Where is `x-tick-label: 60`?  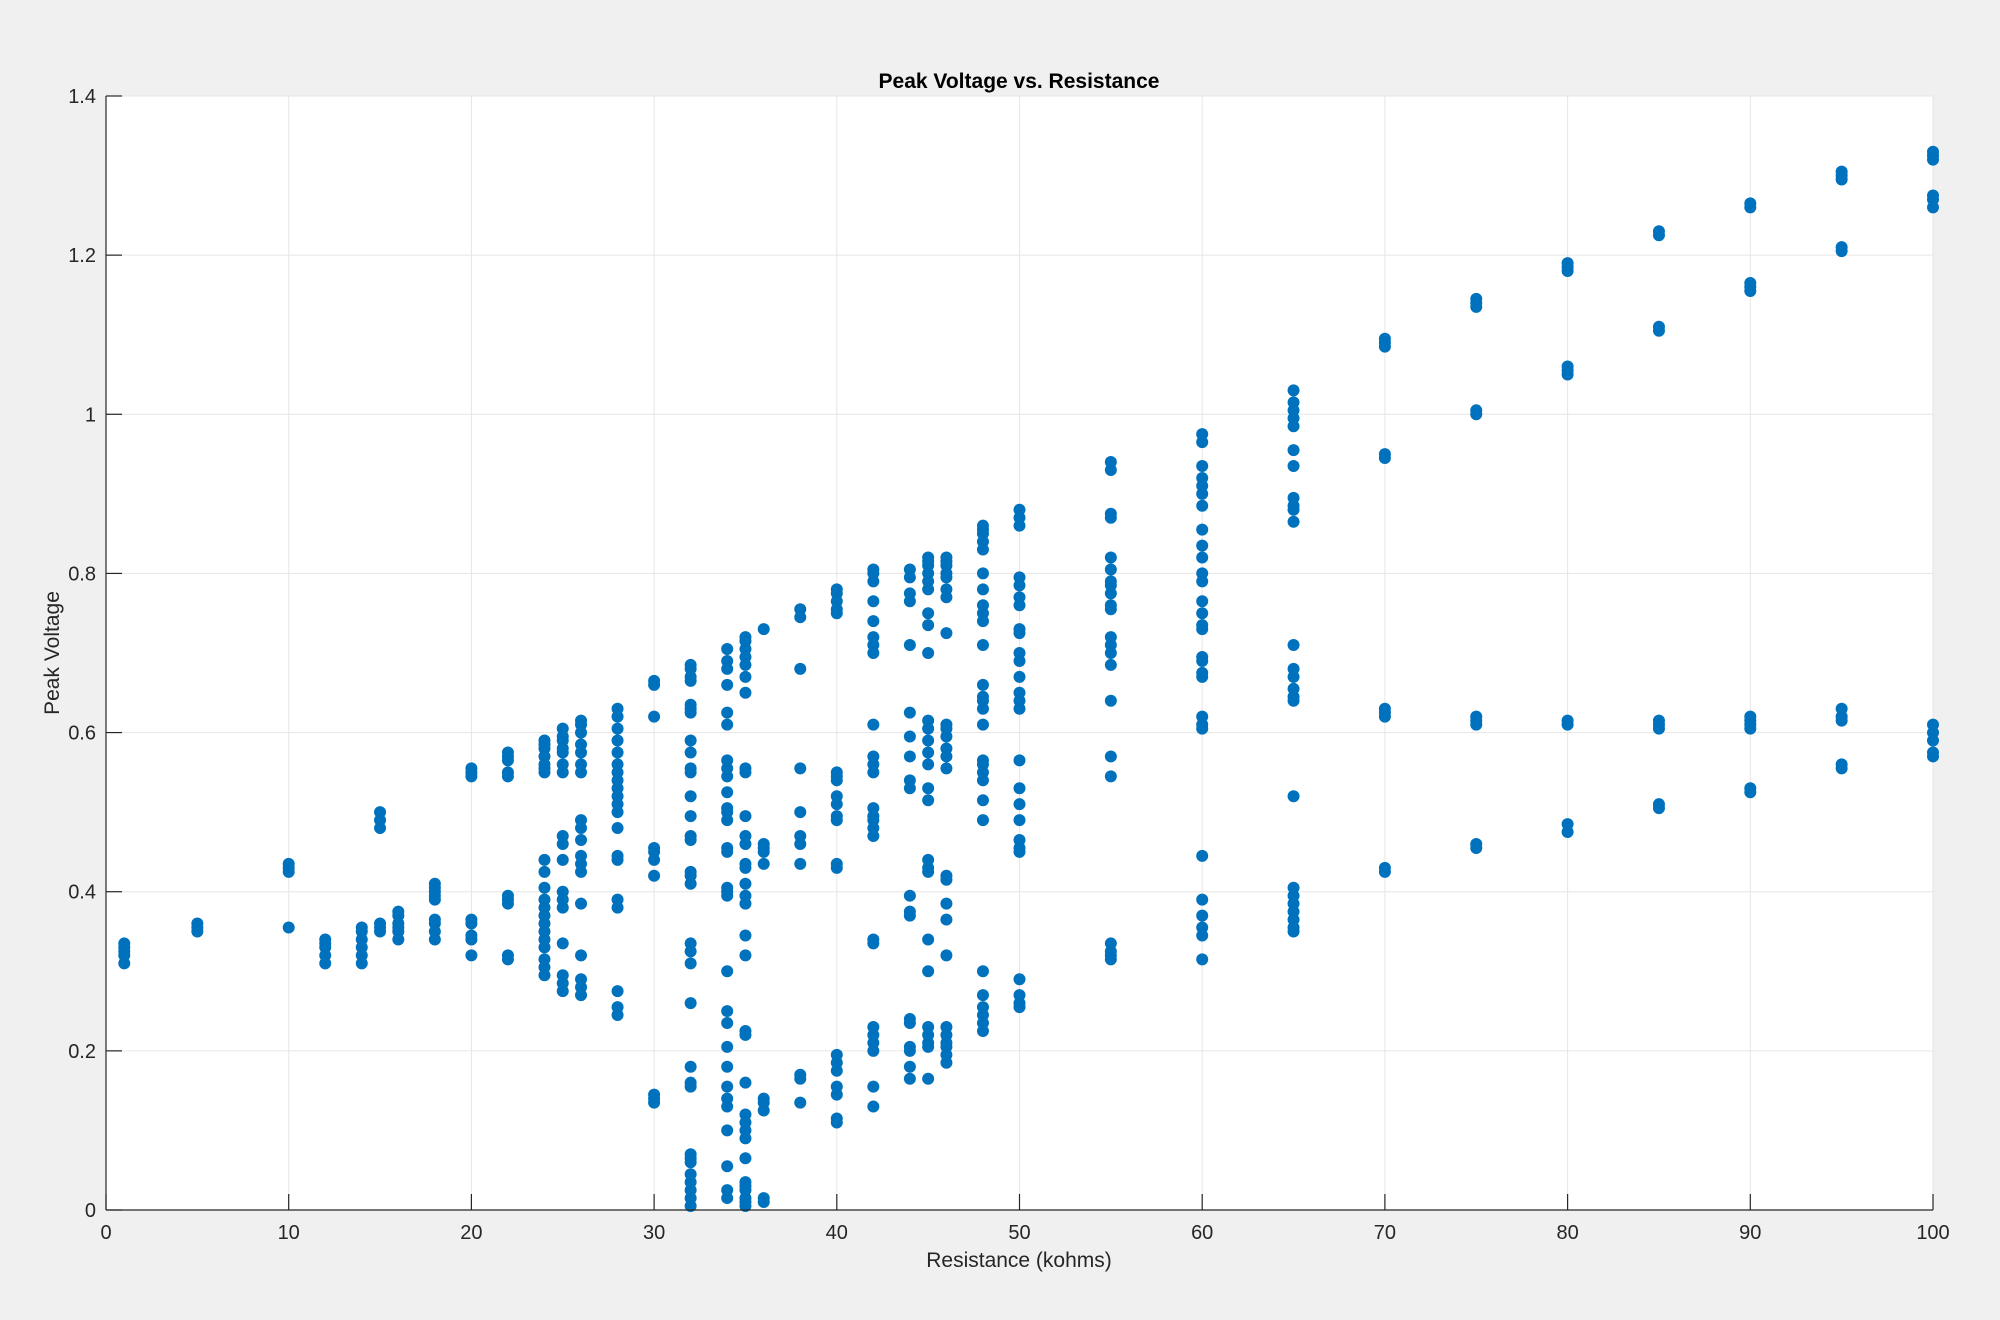
x-tick-label: 60 is located at coordinates (1202, 1233).